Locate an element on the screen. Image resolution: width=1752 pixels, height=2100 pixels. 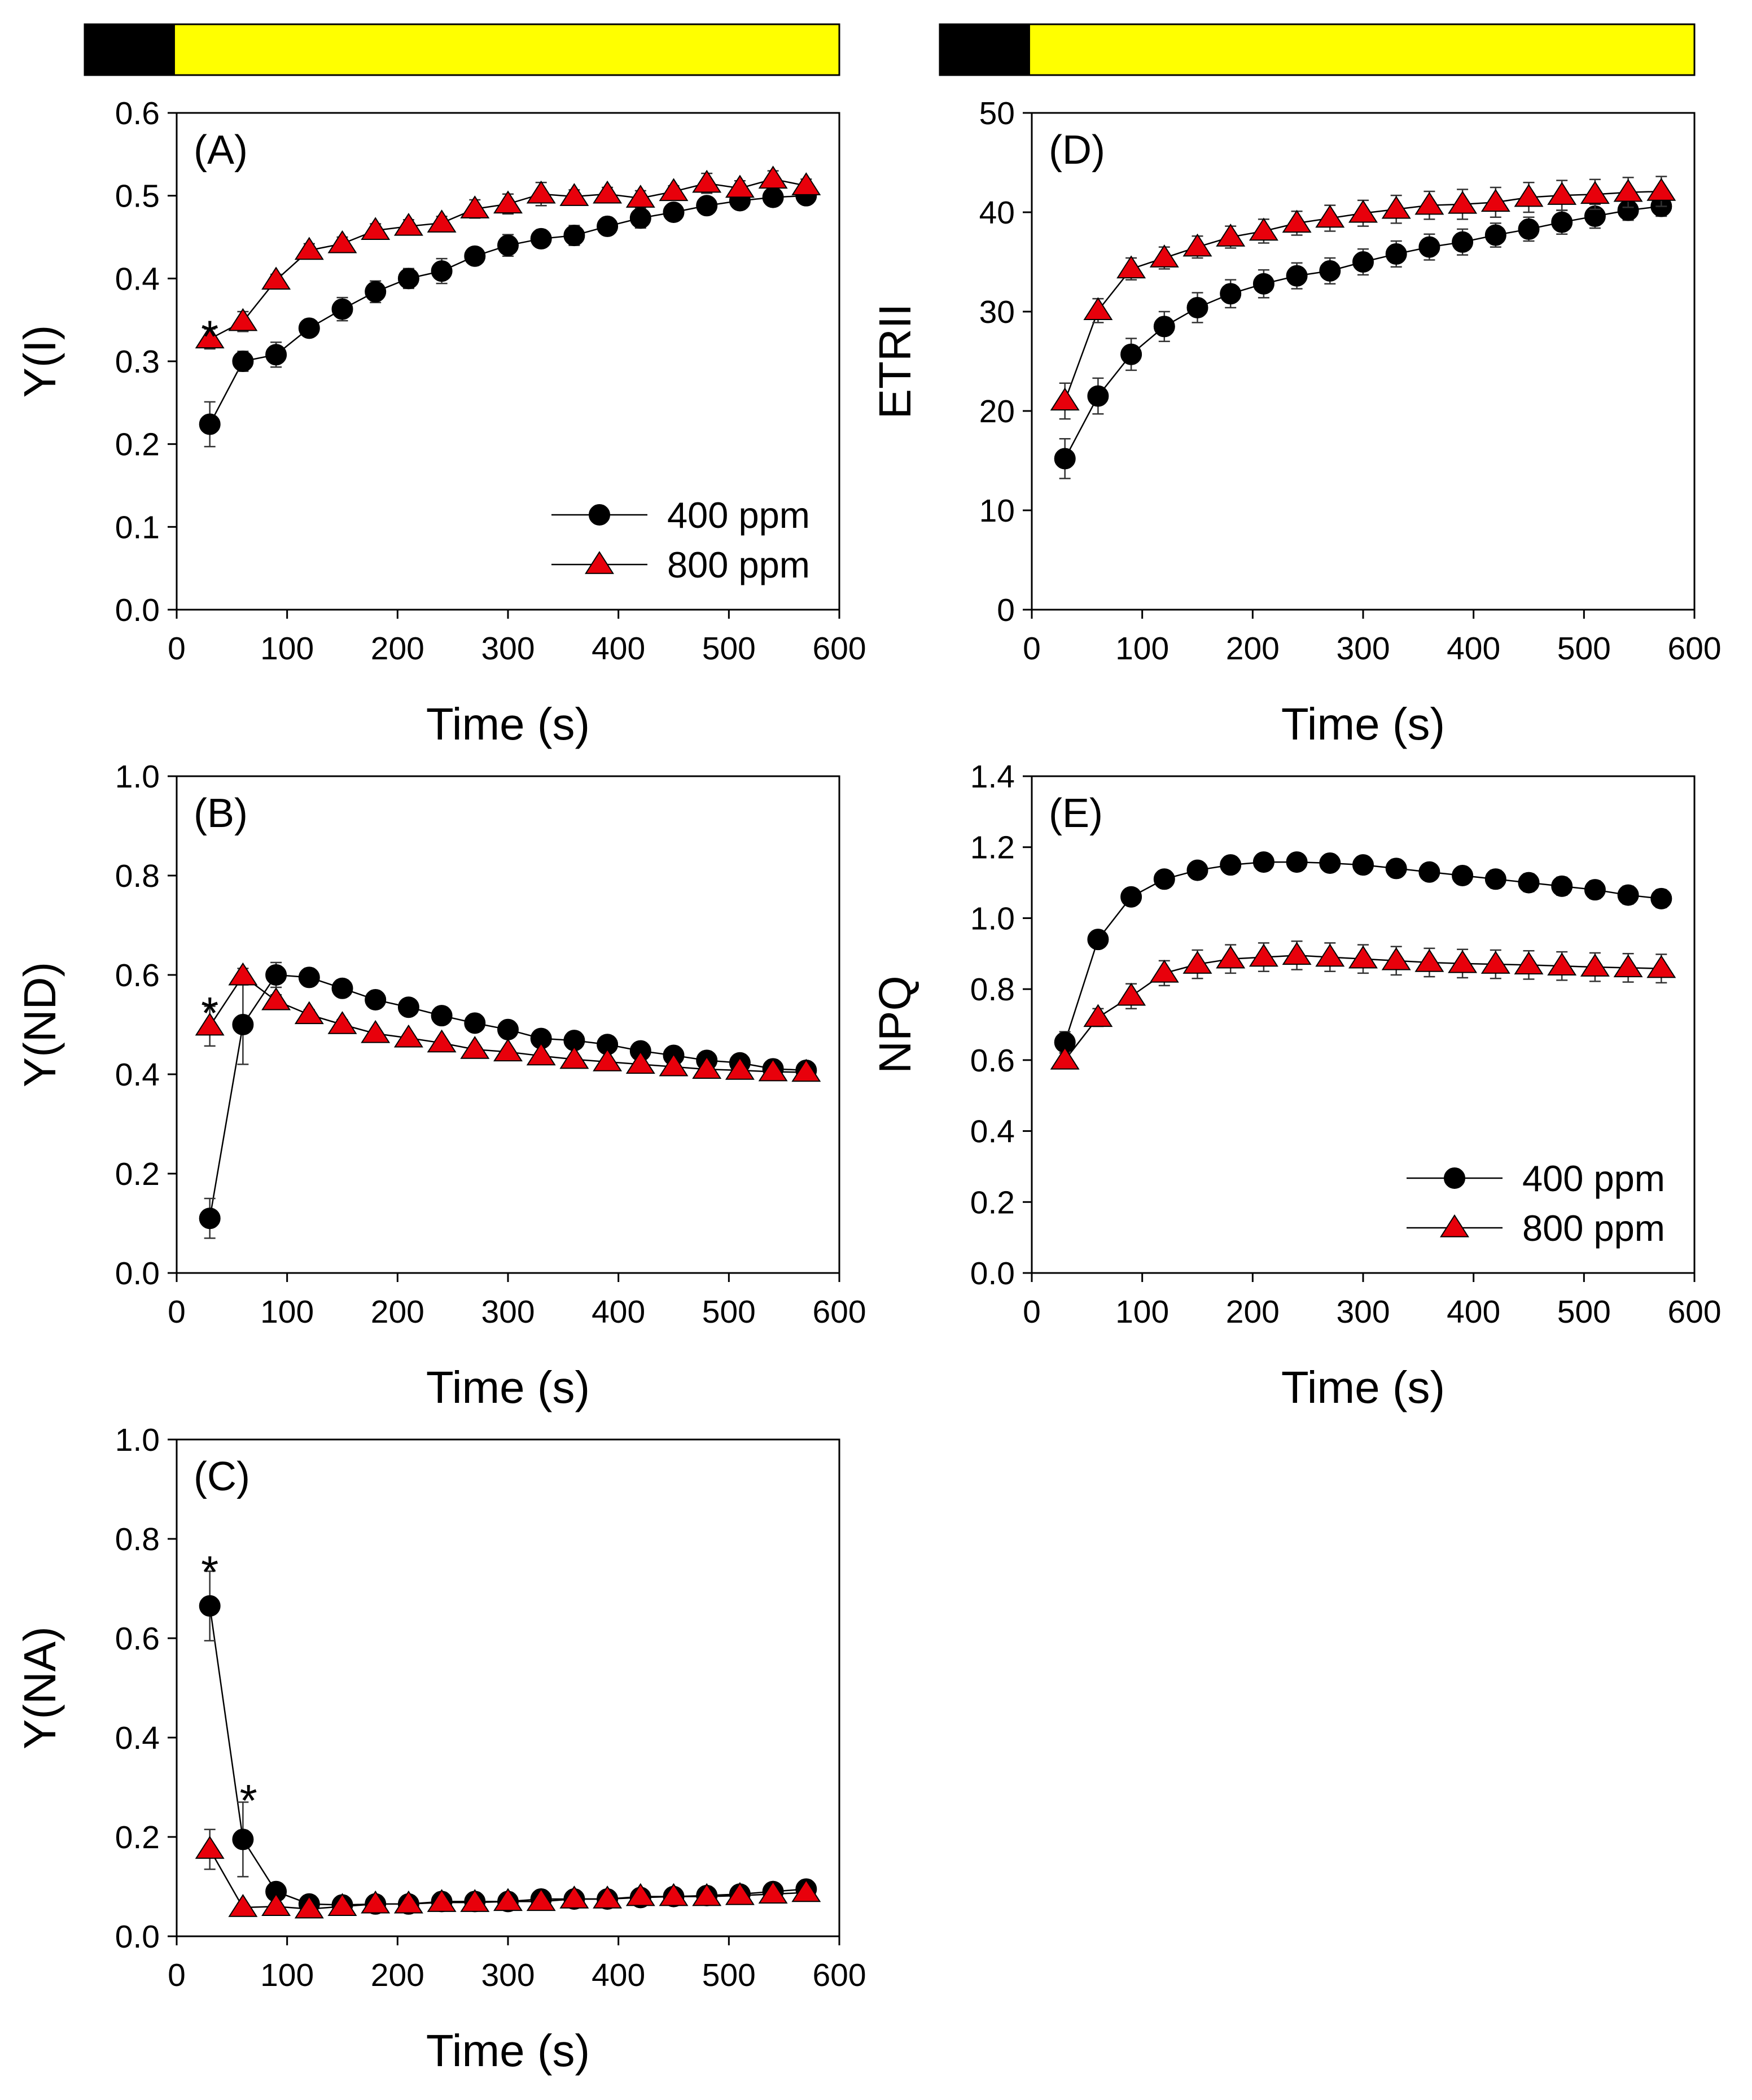
y-tick-label: 1.2 is located at coordinates (992, 848).